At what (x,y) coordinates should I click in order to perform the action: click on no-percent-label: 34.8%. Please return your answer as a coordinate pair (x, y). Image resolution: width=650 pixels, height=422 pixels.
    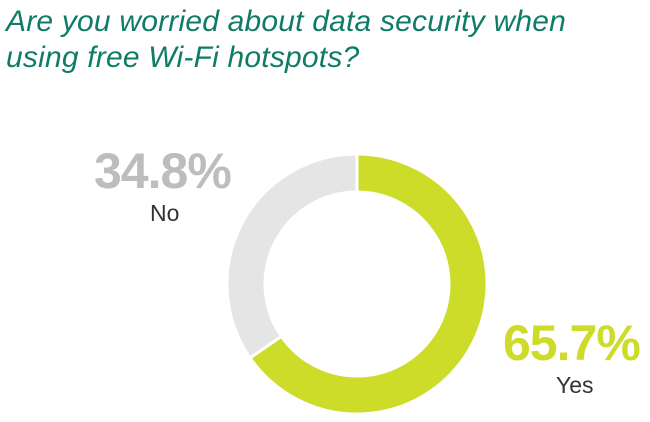
    Looking at the image, I should click on (163, 171).